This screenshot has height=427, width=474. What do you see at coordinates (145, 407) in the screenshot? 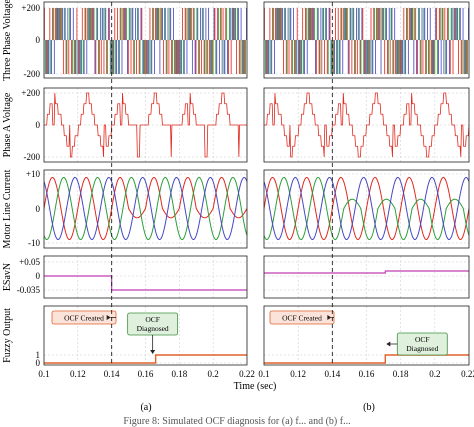
I see `subplot-label-a: (a)` at bounding box center [145, 407].